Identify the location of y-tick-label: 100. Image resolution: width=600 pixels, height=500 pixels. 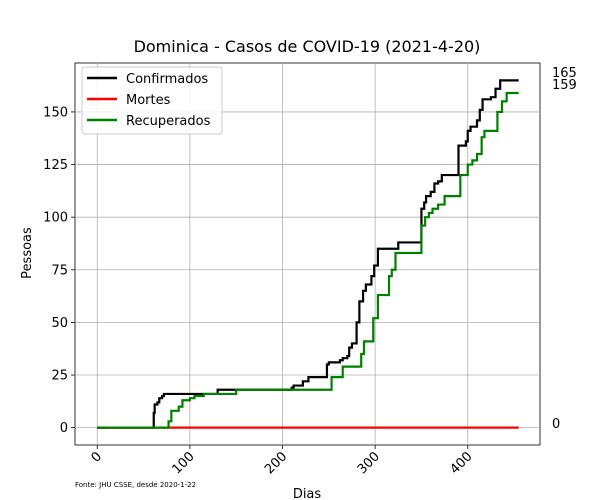
(55, 218).